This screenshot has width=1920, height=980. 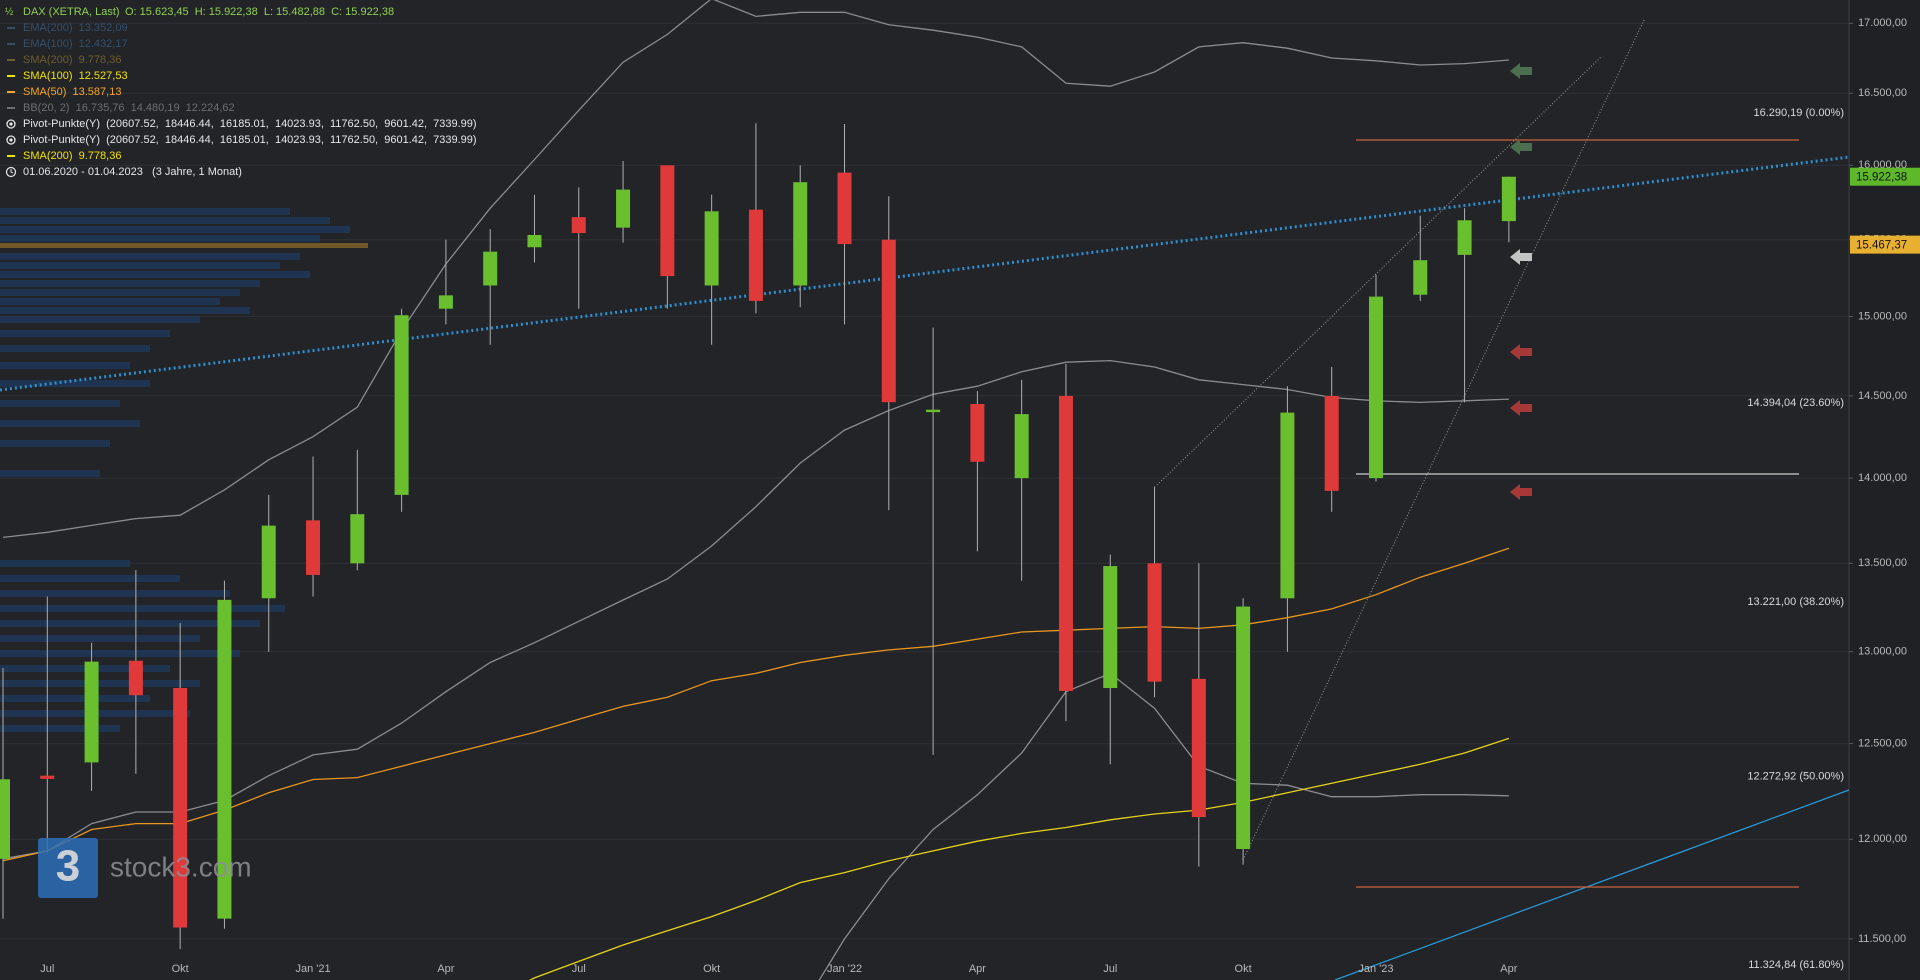 I want to click on y-tick-label: 13.000,00, so click(x=1882, y=652).